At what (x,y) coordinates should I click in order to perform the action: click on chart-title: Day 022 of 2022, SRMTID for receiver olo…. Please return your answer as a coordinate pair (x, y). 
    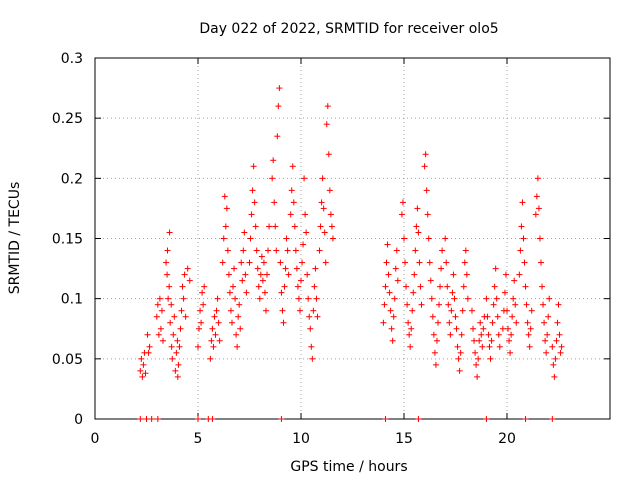
    Looking at the image, I should click on (348, 29).